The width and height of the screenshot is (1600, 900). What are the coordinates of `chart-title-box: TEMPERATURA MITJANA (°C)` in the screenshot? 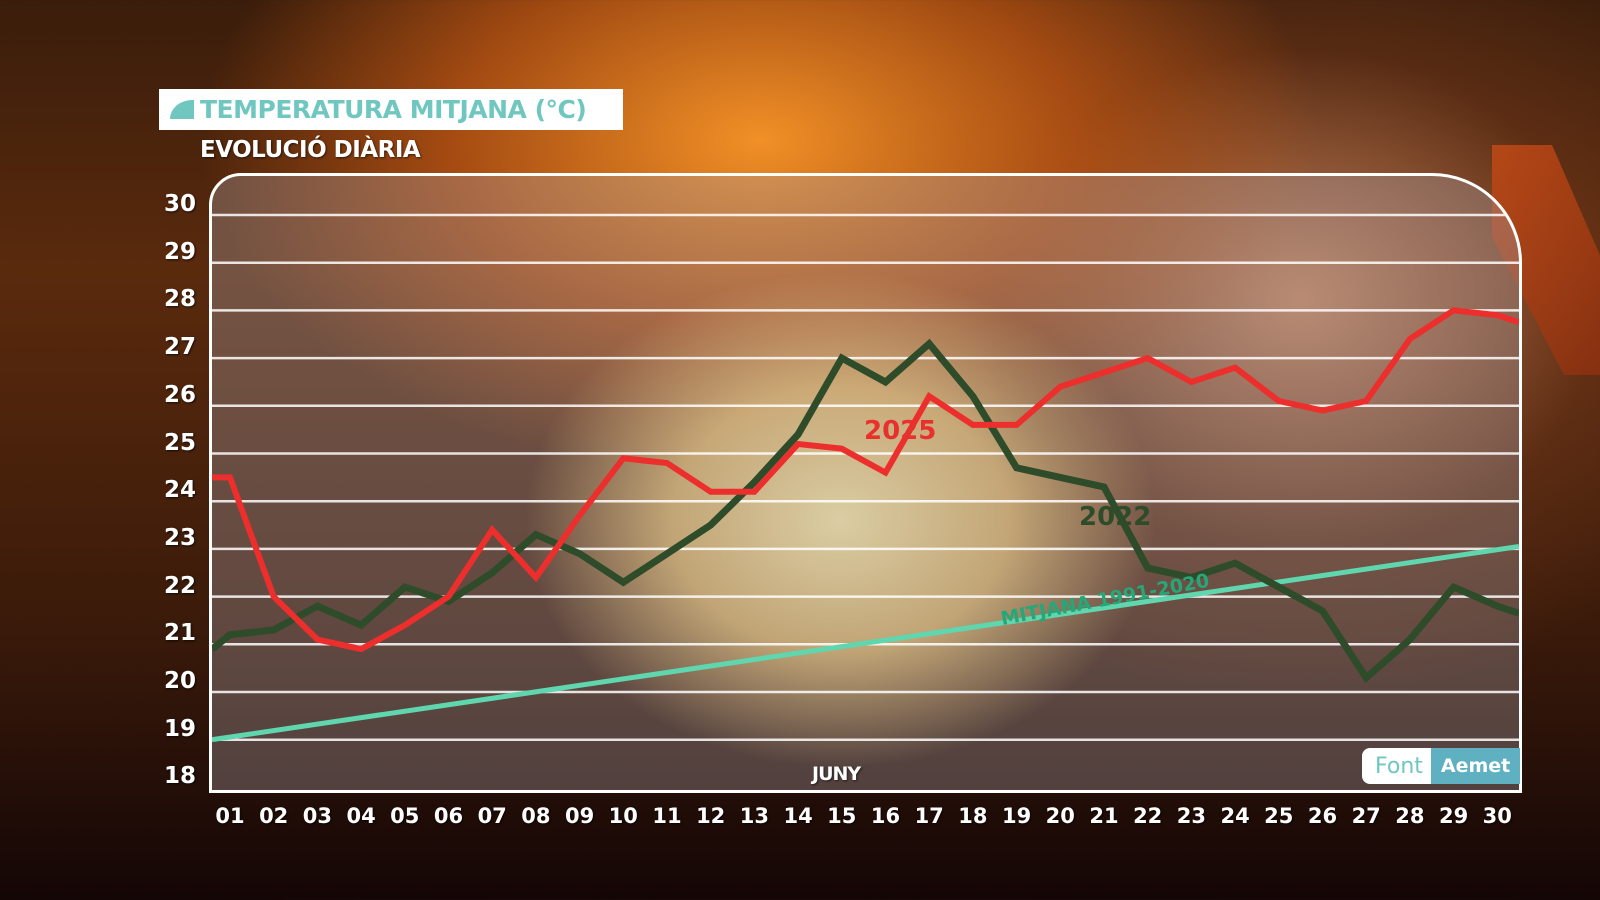 It's located at (391, 109).